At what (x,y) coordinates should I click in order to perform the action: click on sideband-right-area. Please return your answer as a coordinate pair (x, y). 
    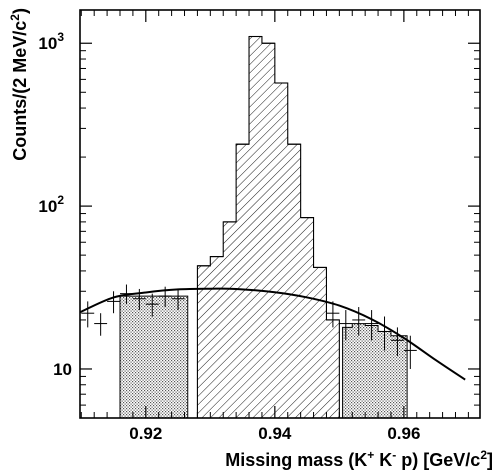
    Looking at the image, I should click on (375, 370).